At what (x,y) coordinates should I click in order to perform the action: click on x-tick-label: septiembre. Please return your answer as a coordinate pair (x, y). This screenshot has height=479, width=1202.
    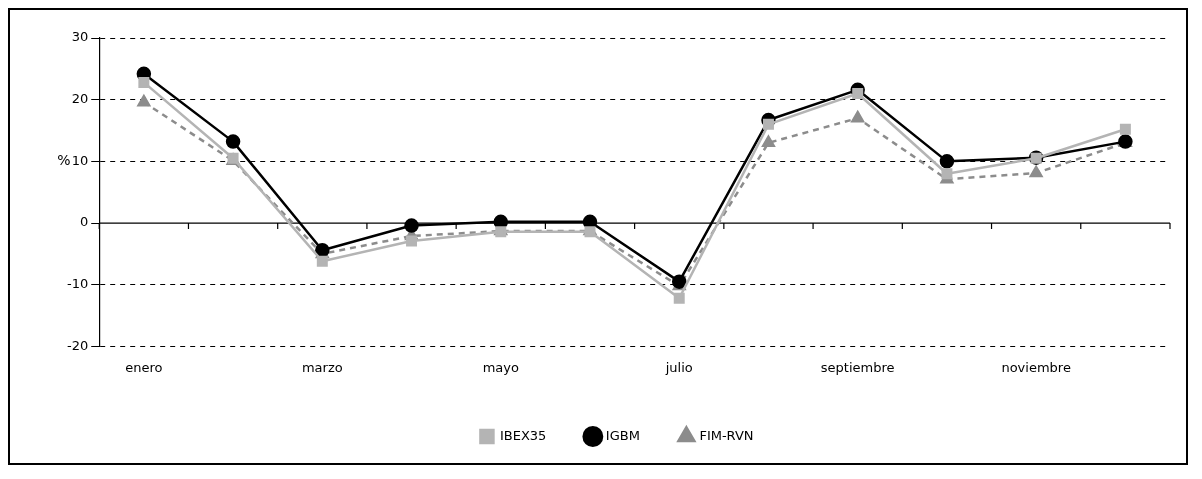
    Looking at the image, I should click on (857, 367).